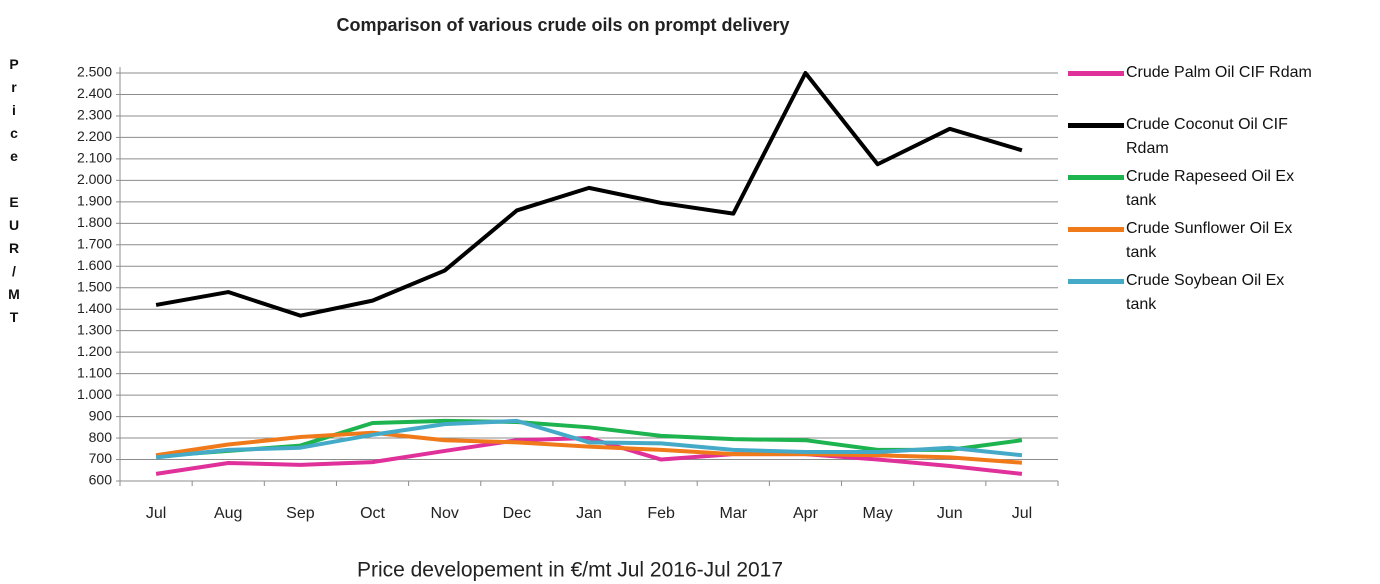 This screenshot has height=584, width=1380. I want to click on y-tick-label: 2.200, so click(94, 136).